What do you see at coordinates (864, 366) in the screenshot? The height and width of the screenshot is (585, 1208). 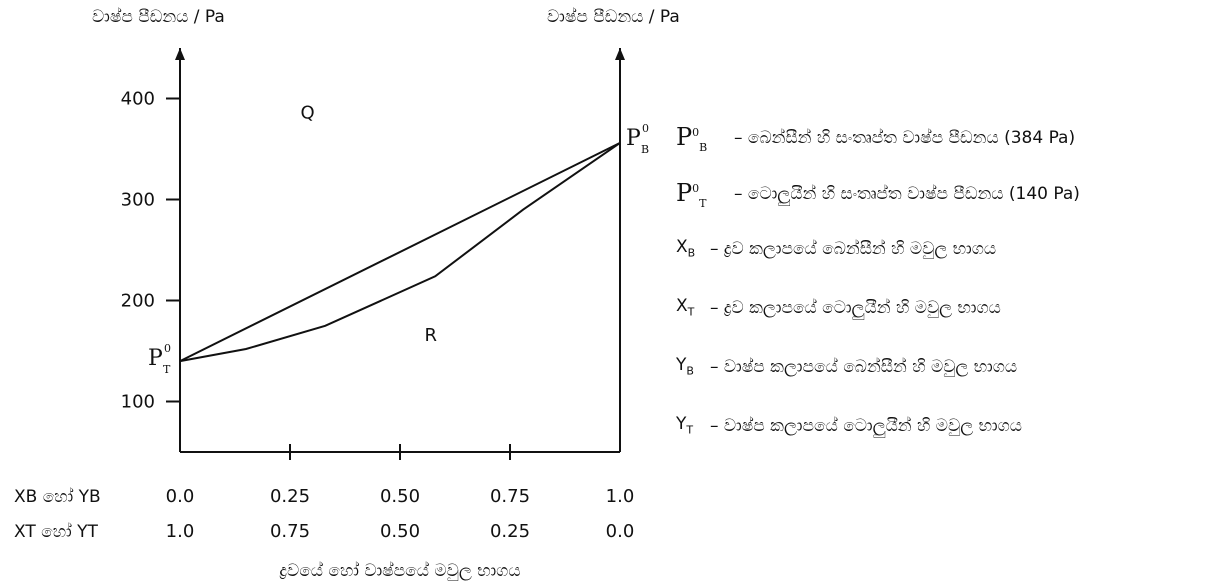 I see `legend-text: – වාෂ්ප කලාපයේ බෙන්සීන් හි මවුල භාගය` at bounding box center [864, 366].